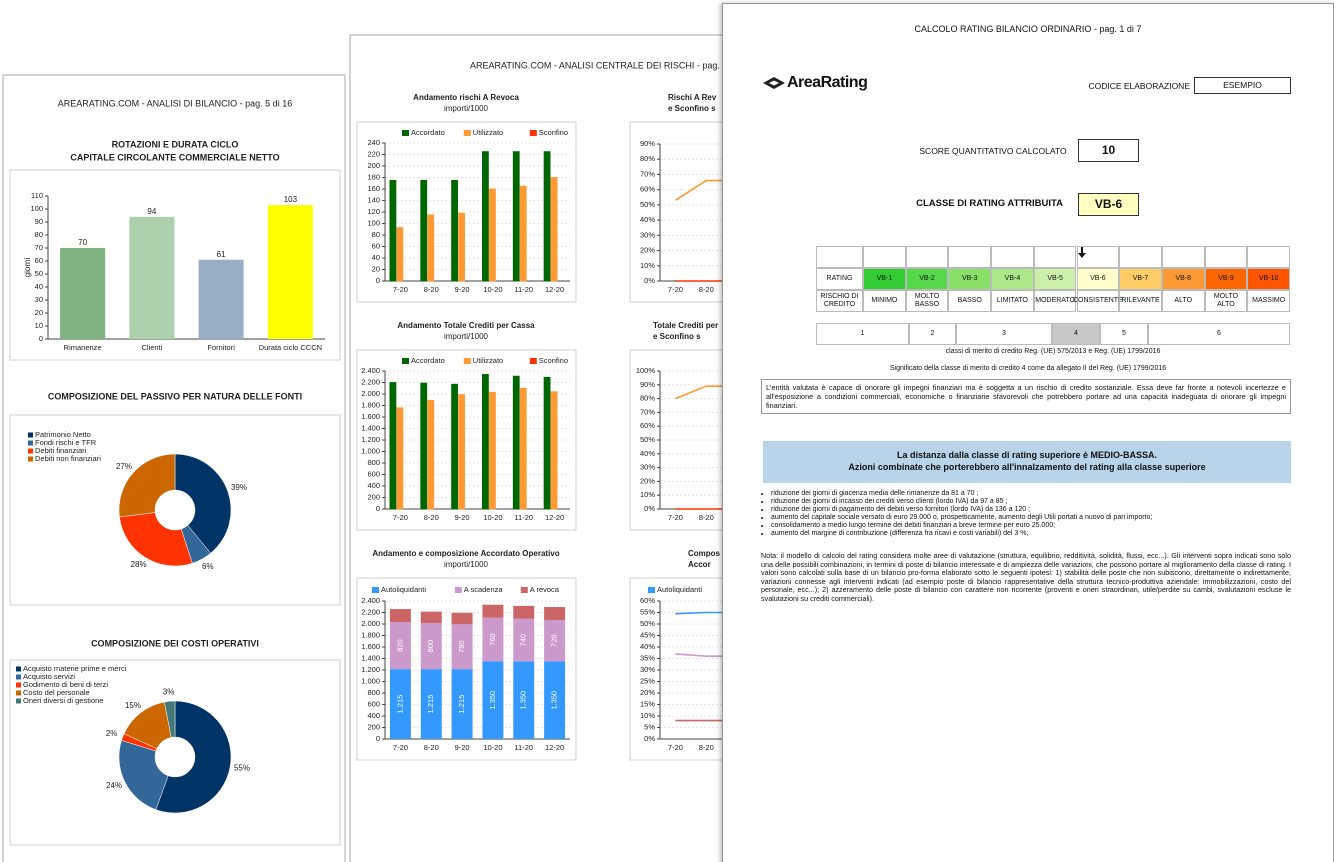 The image size is (1334, 862). Describe the element at coordinates (431, 747) in the screenshot. I see `x-tick-label: 8-20` at that location.